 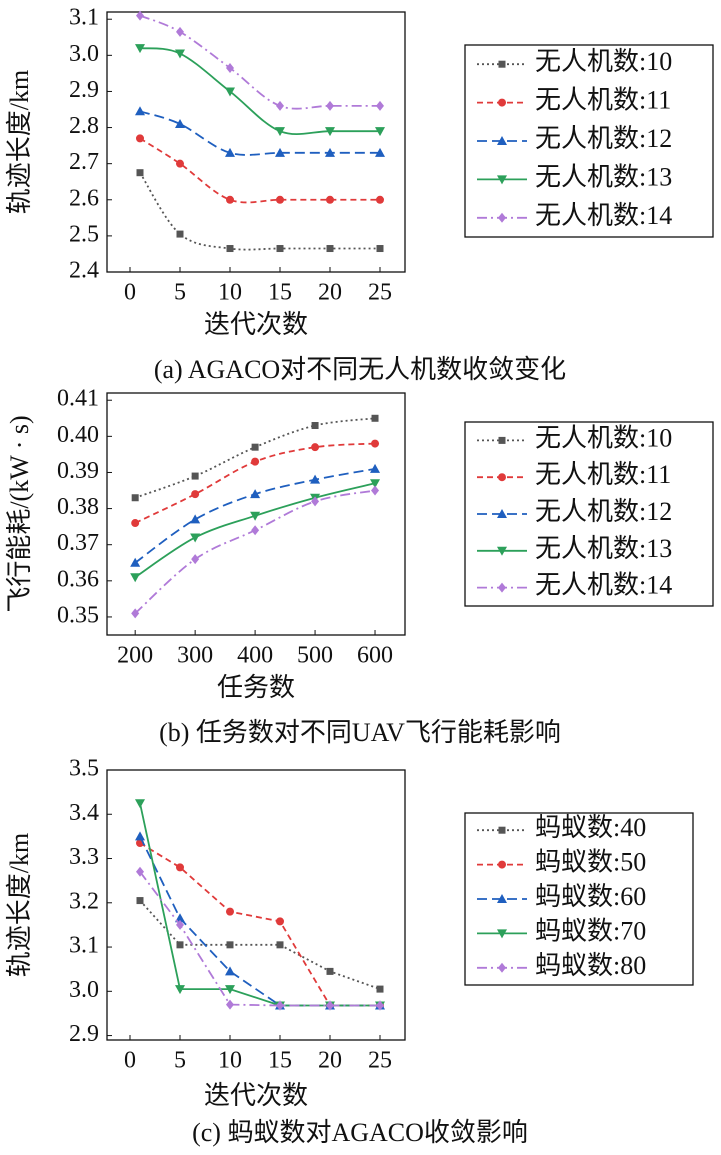 What do you see at coordinates (590, 862) in the screenshot?
I see `legend-label: 蚂蚁数:50` at bounding box center [590, 862].